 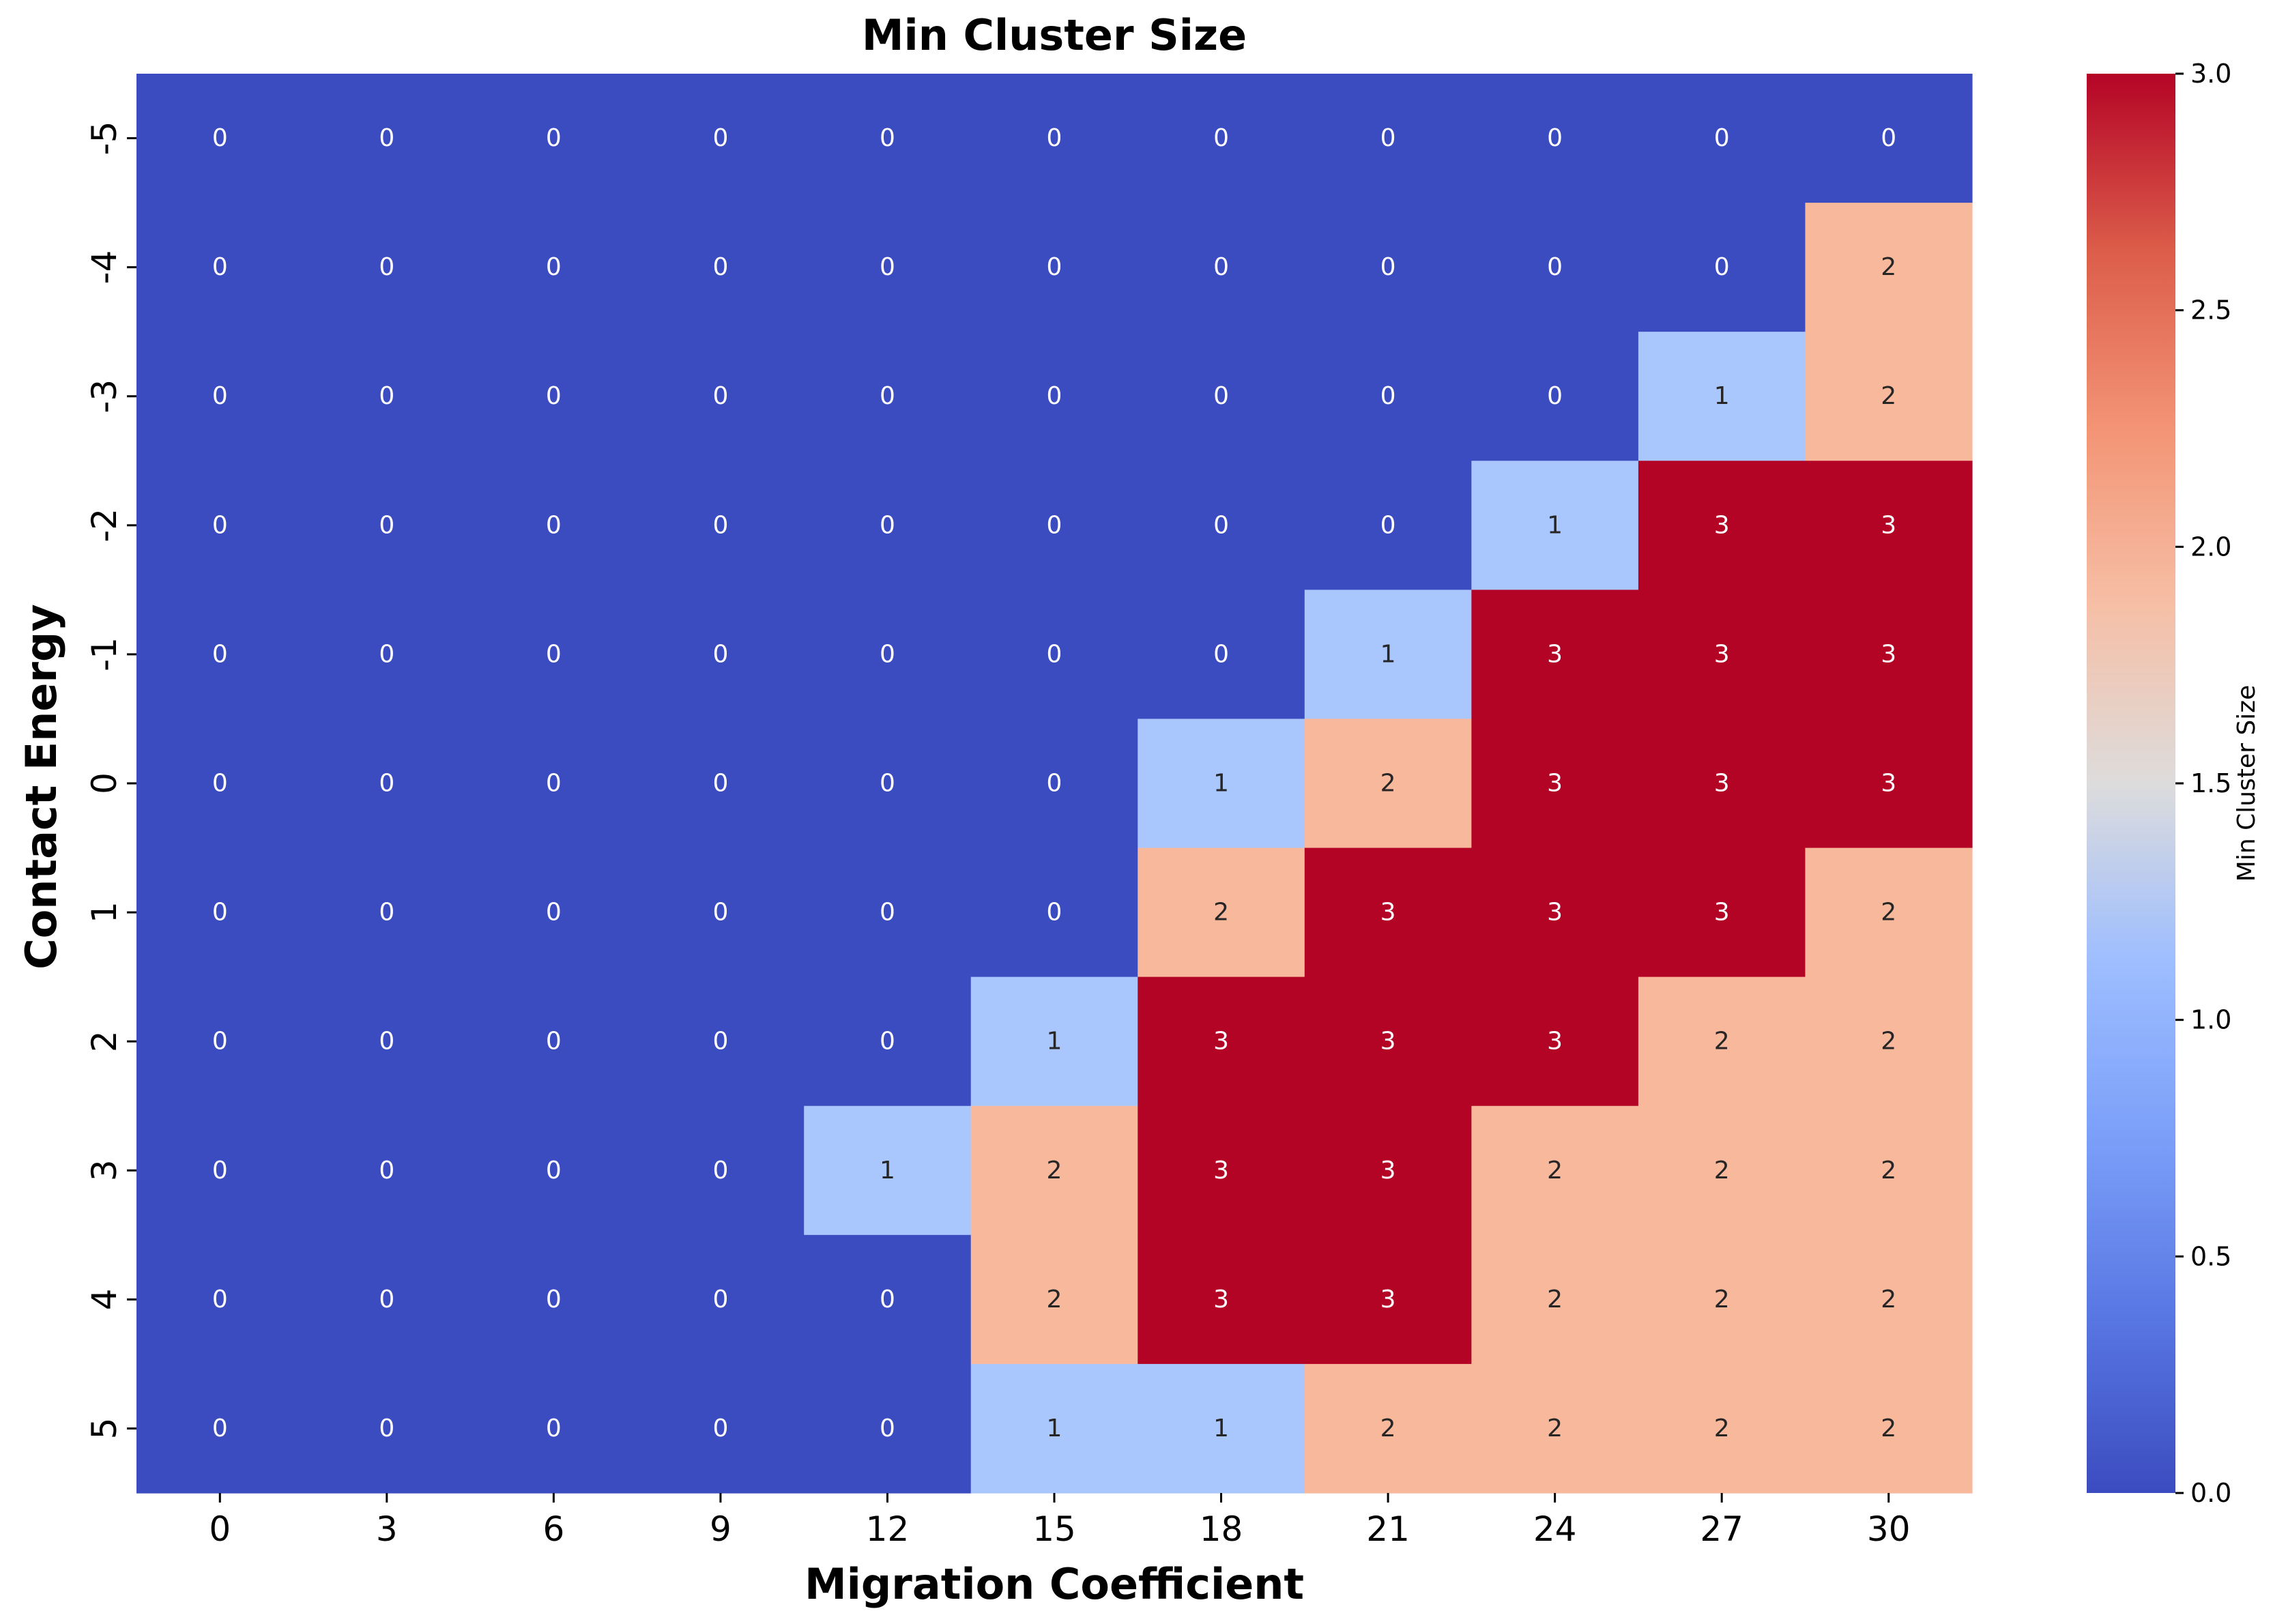 I want to click on x-tick-label: 24, so click(x=1555, y=1529).